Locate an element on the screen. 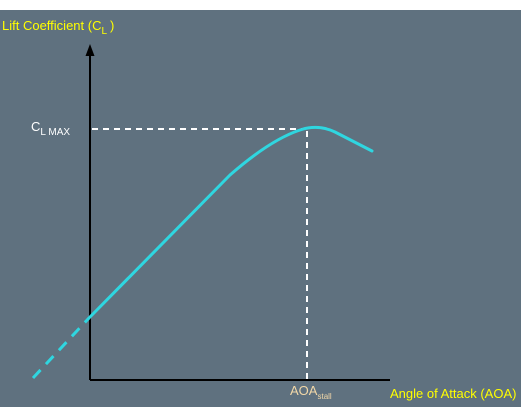 This screenshot has height=407, width=521. y-axis-title: Lift Coefficient (CL) is located at coordinates (58, 27).